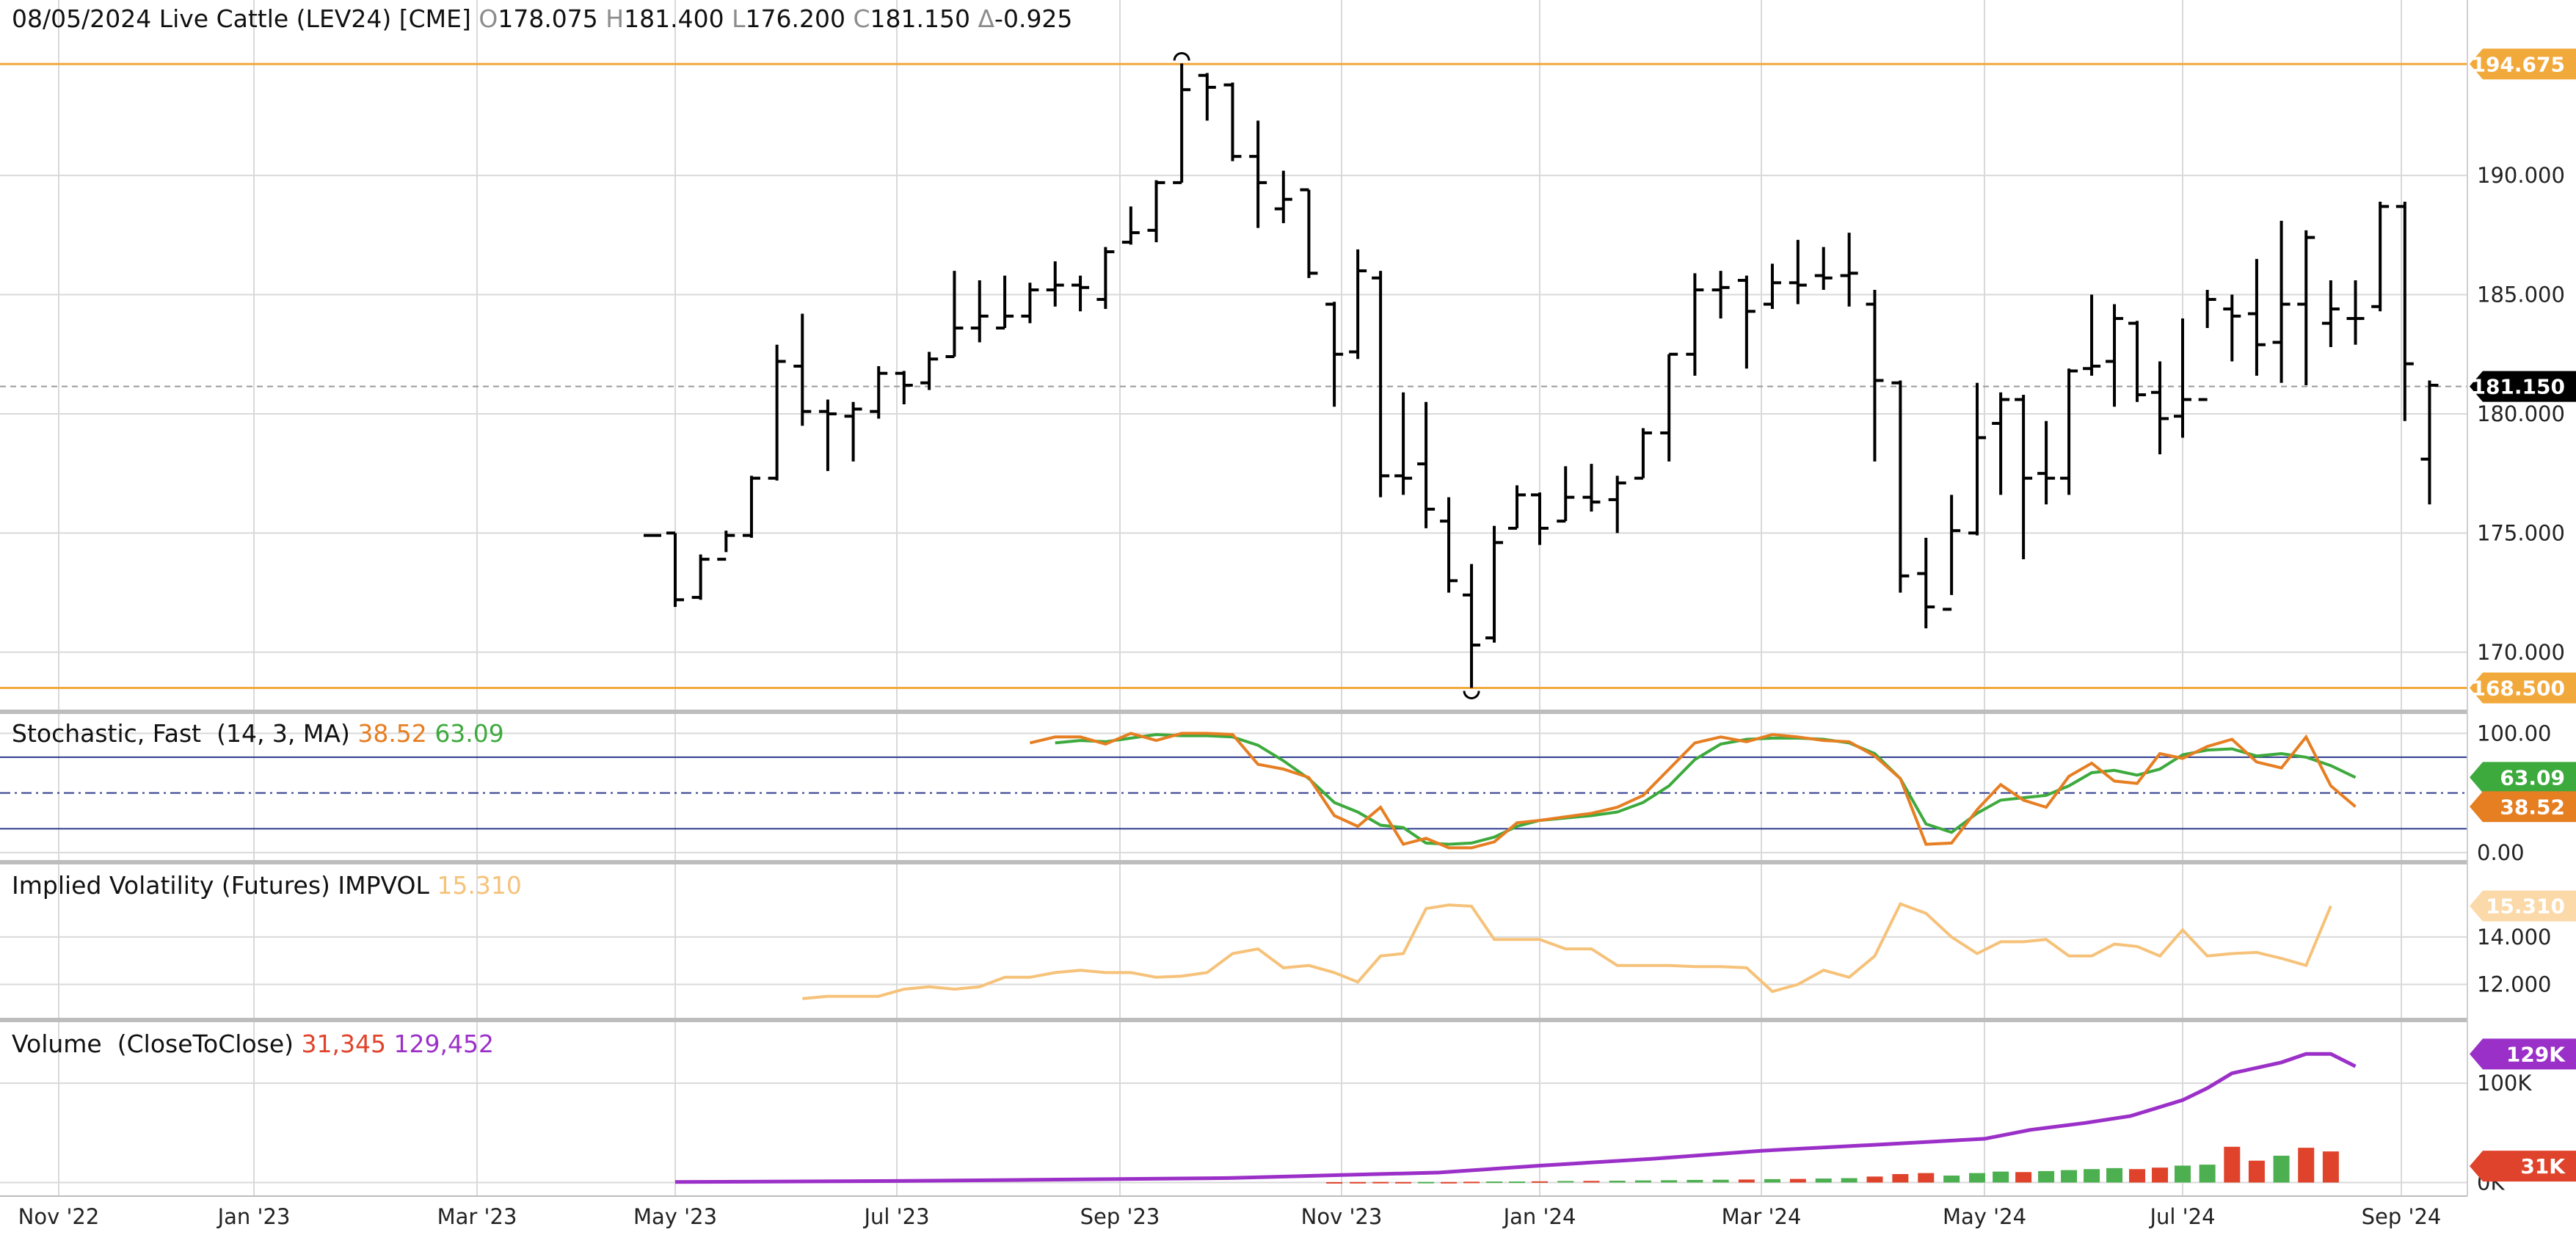  I want to click on open-interest-badge-label: 129K, so click(2536, 1054).